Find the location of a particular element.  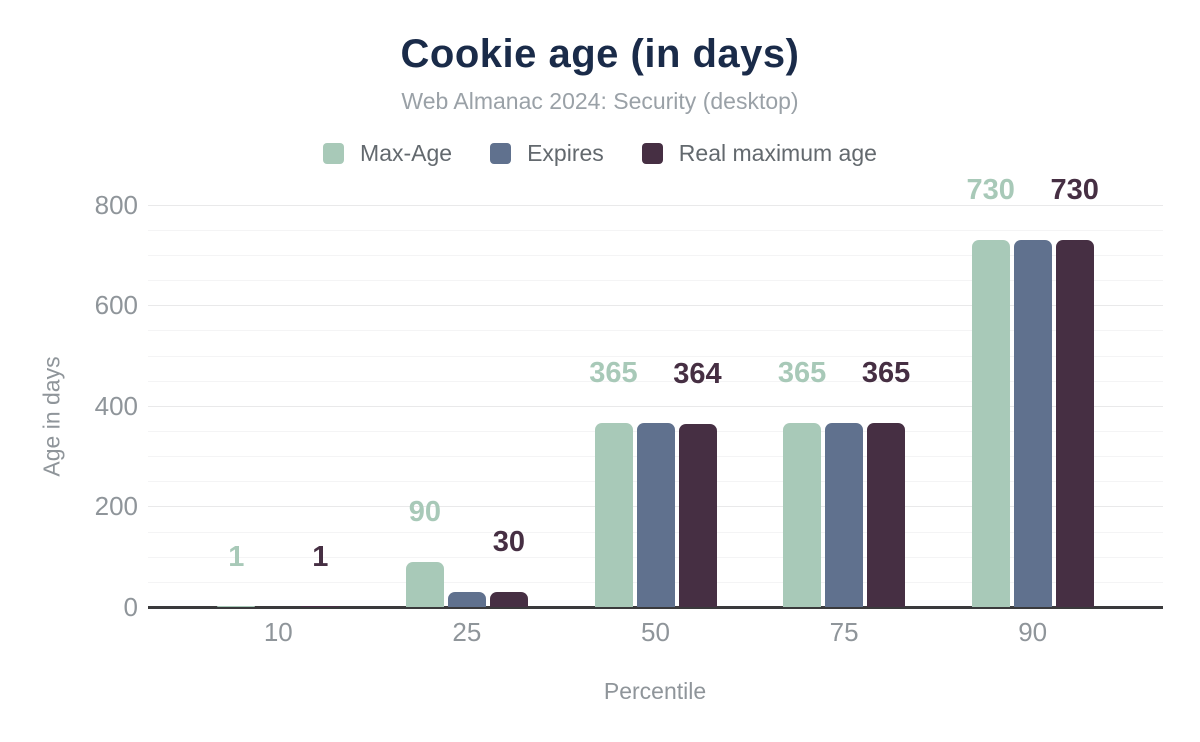

y-axis-tick-label: 200 is located at coordinates (116, 506).